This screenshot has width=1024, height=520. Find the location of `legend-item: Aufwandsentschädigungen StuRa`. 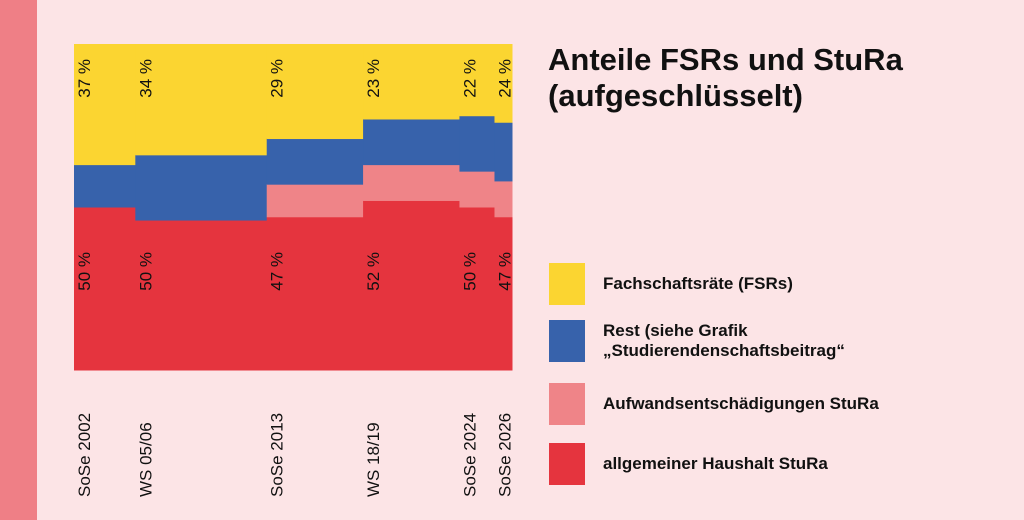

legend-item: Aufwandsentschädigungen StuRa is located at coordinates (714, 404).